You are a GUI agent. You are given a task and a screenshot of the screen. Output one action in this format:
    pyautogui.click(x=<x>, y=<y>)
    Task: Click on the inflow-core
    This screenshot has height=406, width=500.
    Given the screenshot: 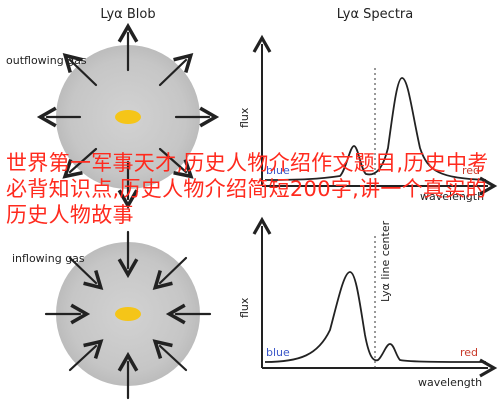 What is the action you would take?
    pyautogui.click(x=128, y=314)
    